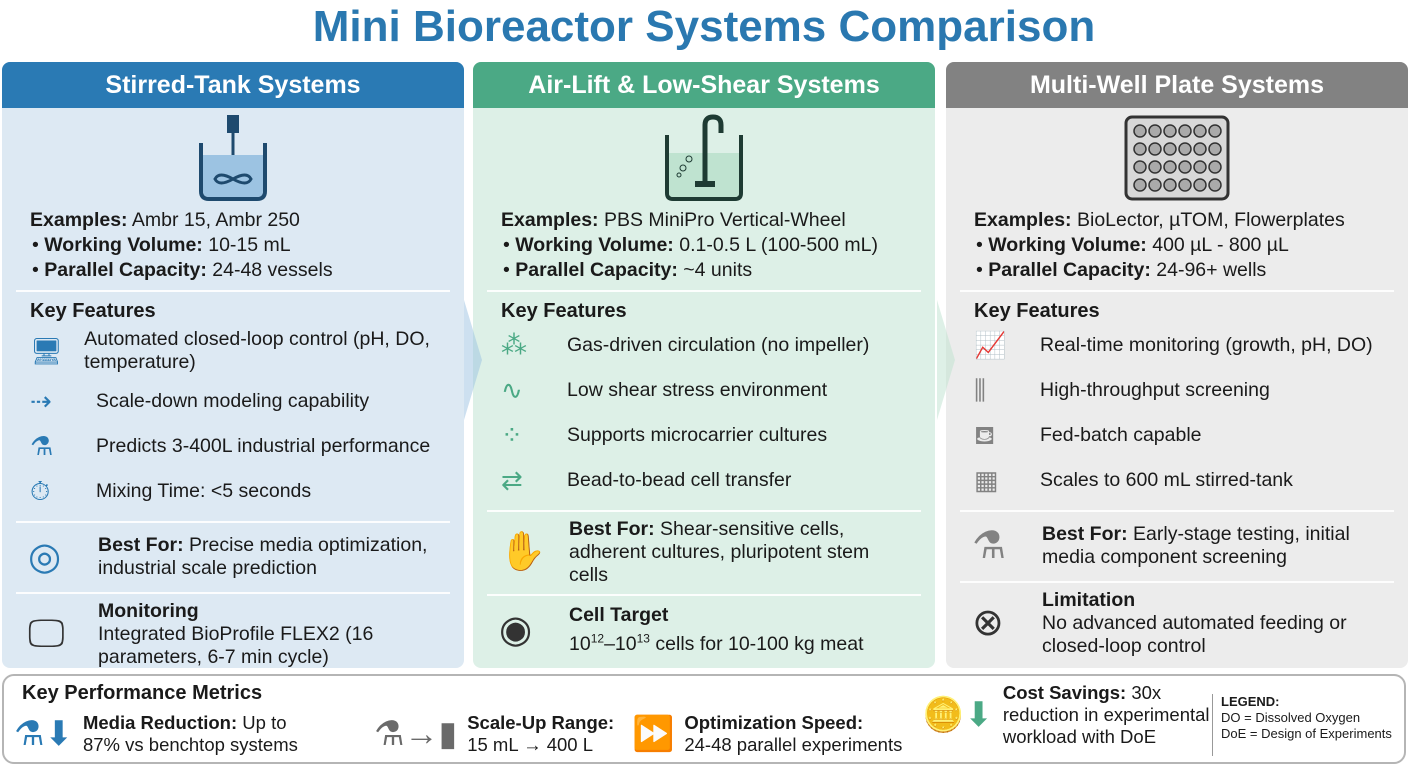 This screenshot has width=1408, height=768. Describe the element at coordinates (679, 480) in the screenshot. I see `feature-text: Bead-to-bead cell transfer` at that location.